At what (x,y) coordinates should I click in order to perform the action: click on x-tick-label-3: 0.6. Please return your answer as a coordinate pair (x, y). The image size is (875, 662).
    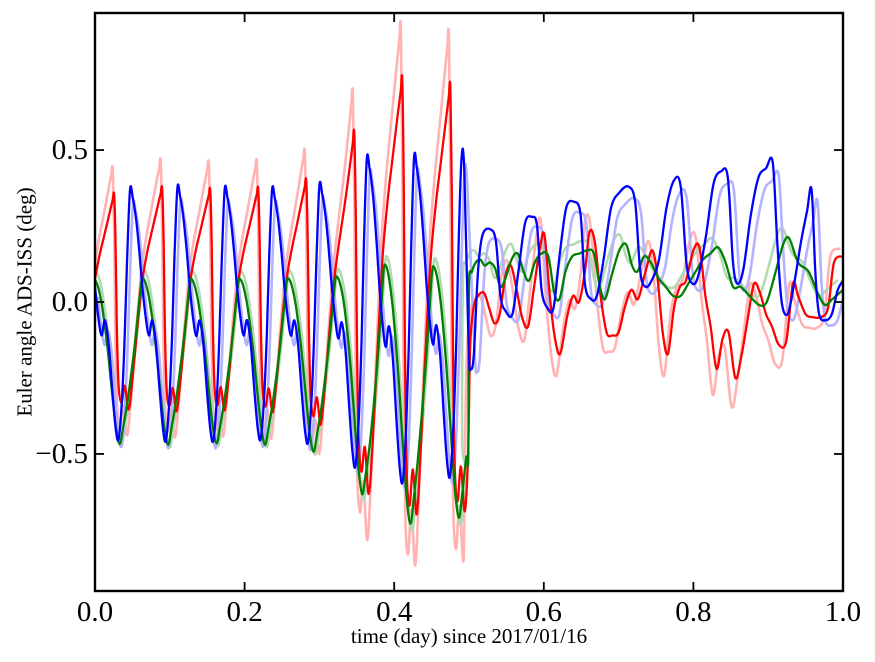
    Looking at the image, I should click on (543, 612).